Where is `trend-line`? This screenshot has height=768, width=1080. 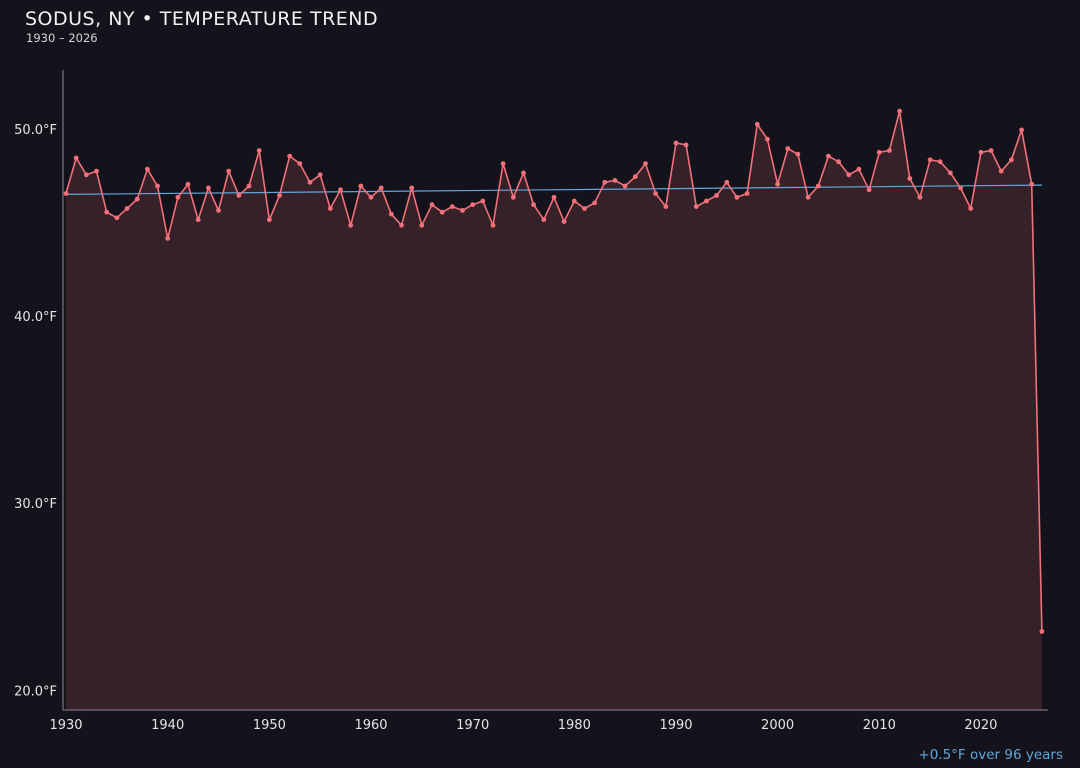 trend-line is located at coordinates (553, 189).